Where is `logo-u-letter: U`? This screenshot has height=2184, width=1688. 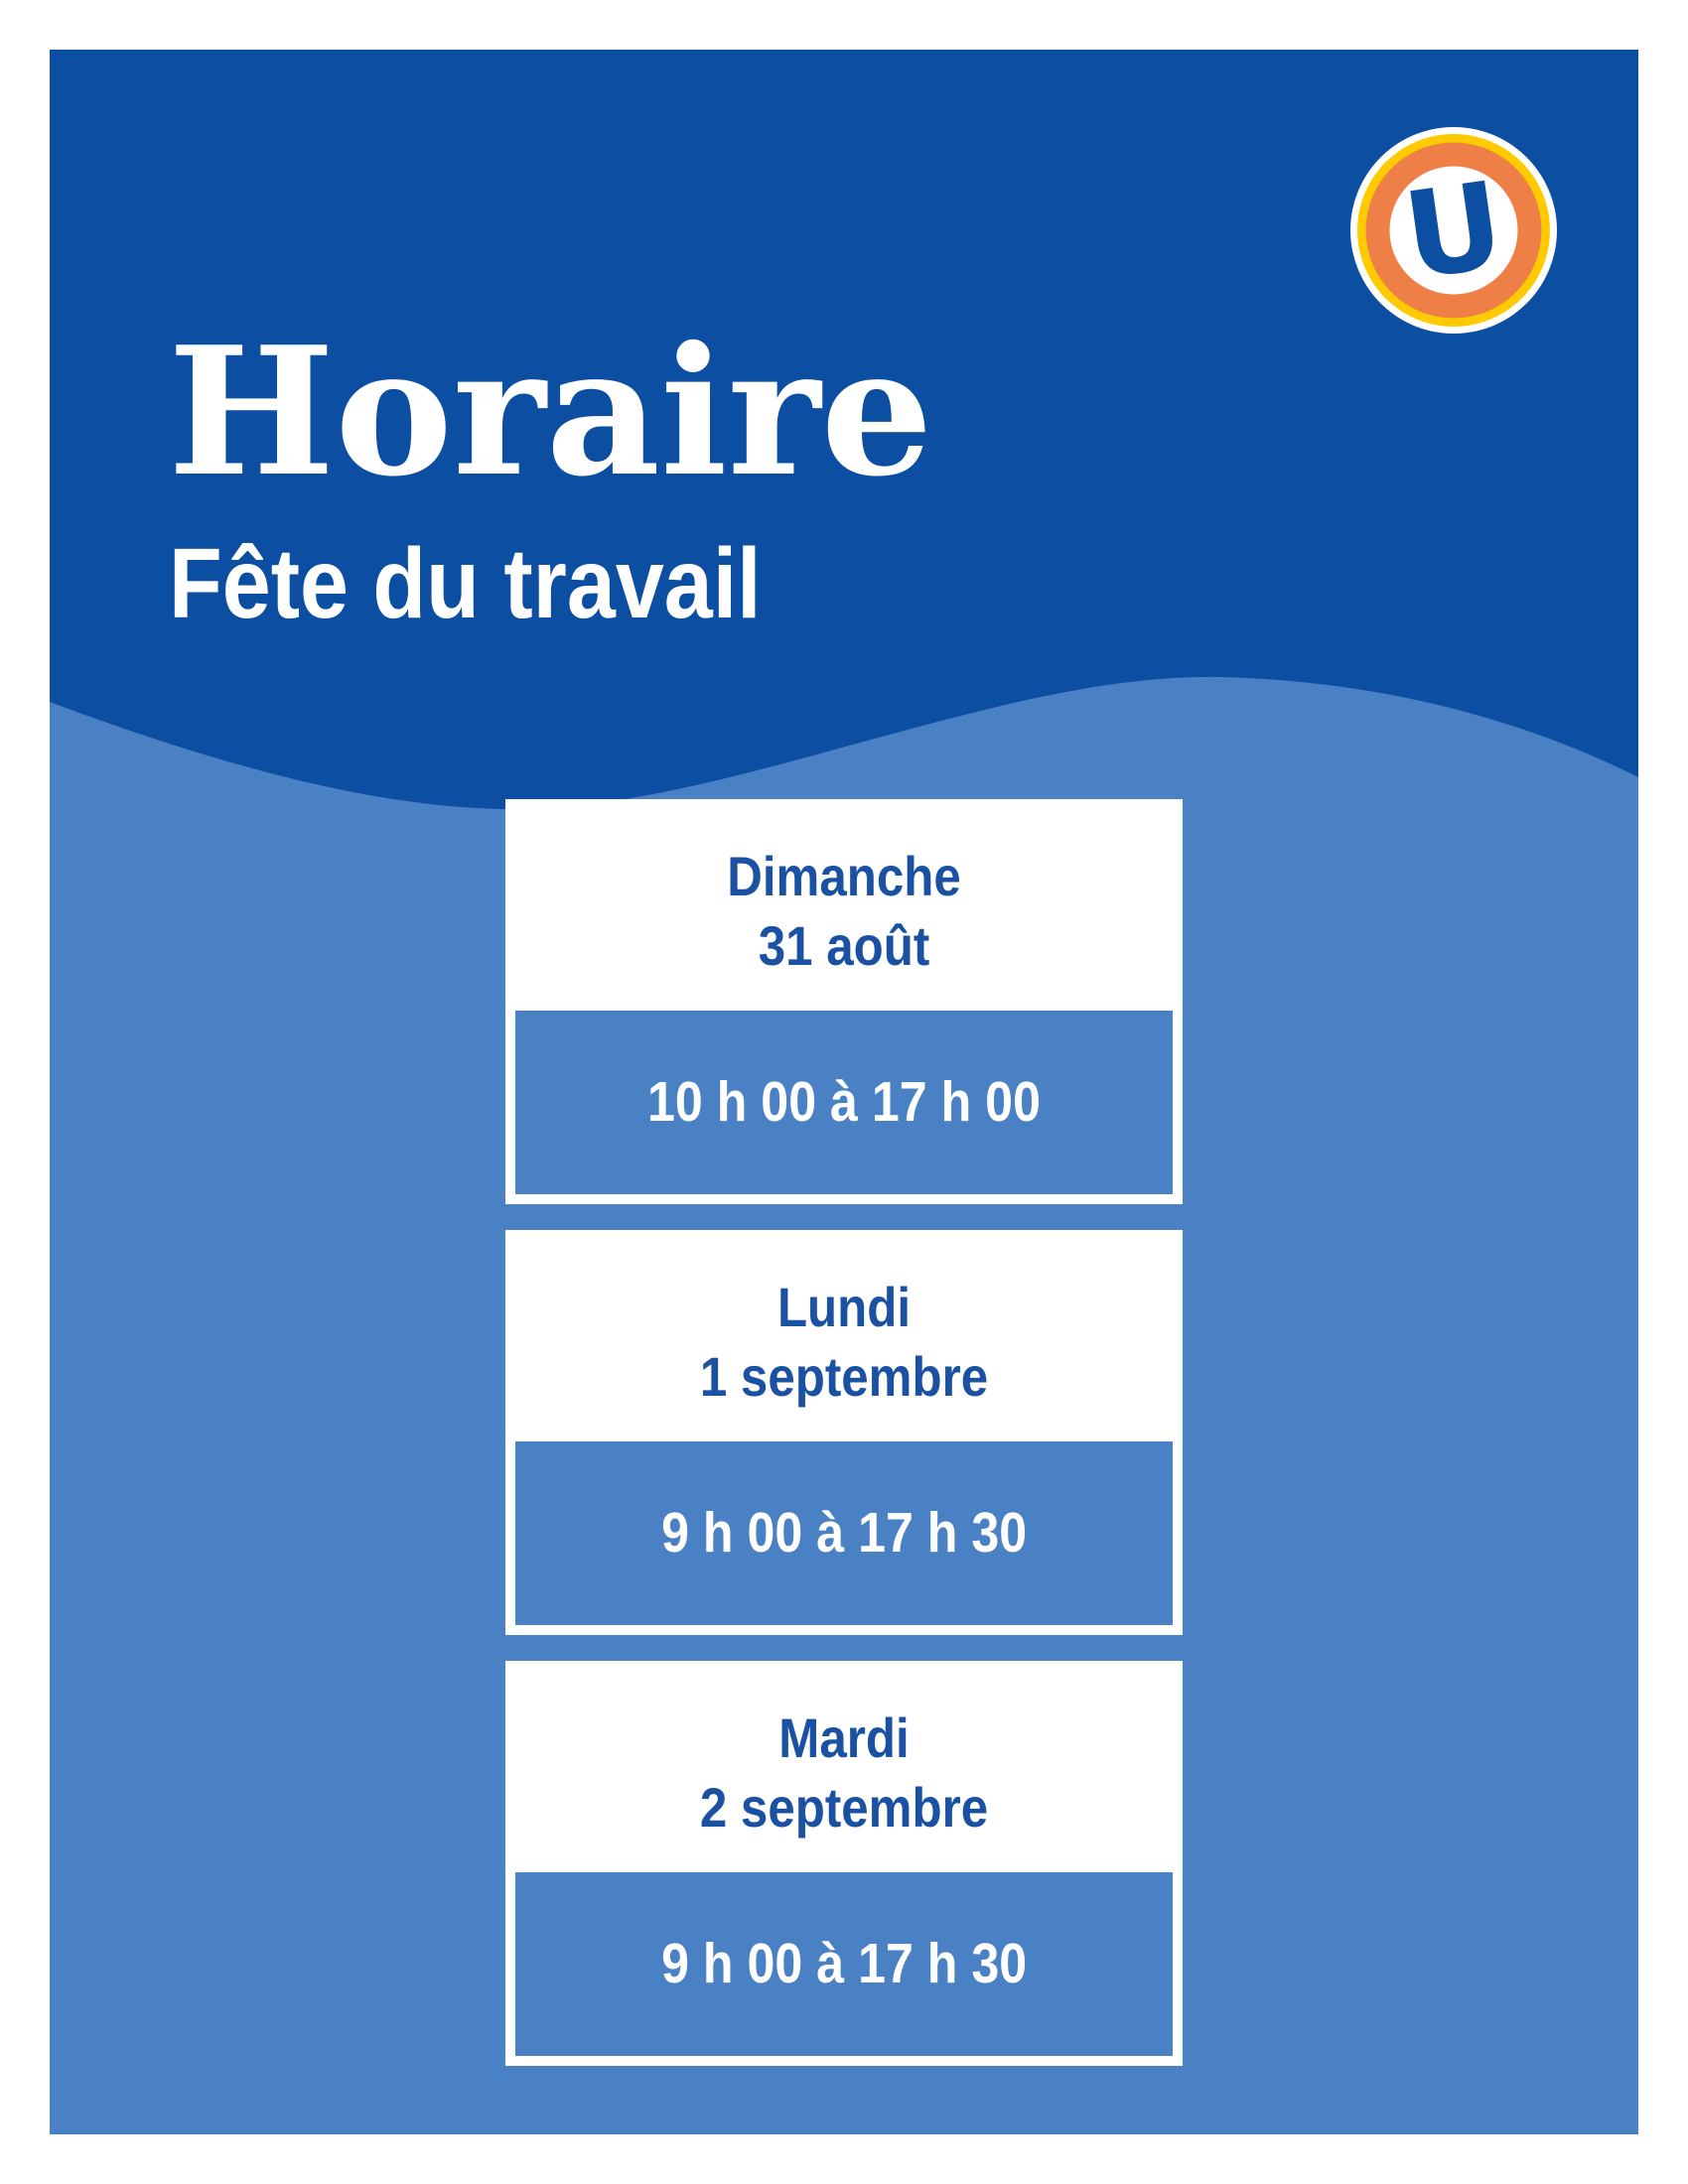 logo-u-letter: U is located at coordinates (1453, 232).